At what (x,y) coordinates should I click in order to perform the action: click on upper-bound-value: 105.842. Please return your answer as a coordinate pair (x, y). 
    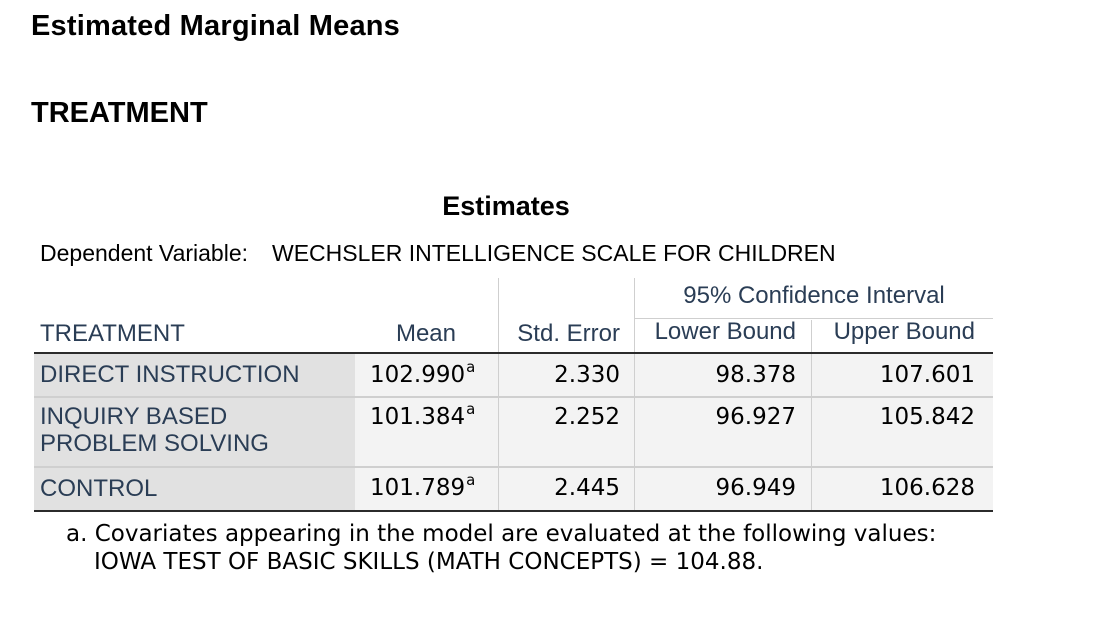
    Looking at the image, I should click on (927, 417).